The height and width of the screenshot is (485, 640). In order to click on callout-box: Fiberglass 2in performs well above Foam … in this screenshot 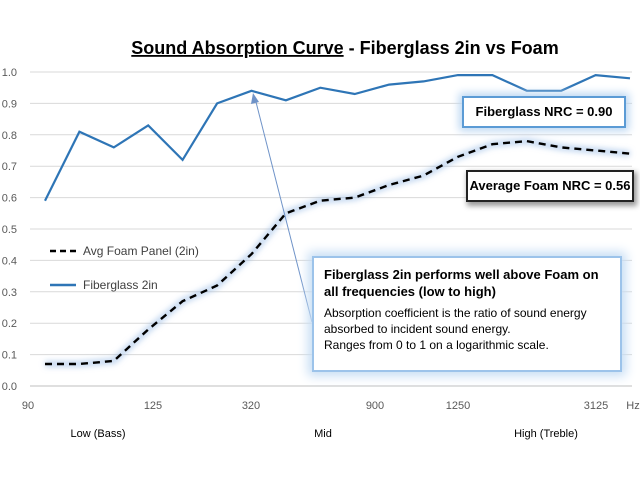, I will do `click(467, 314)`.